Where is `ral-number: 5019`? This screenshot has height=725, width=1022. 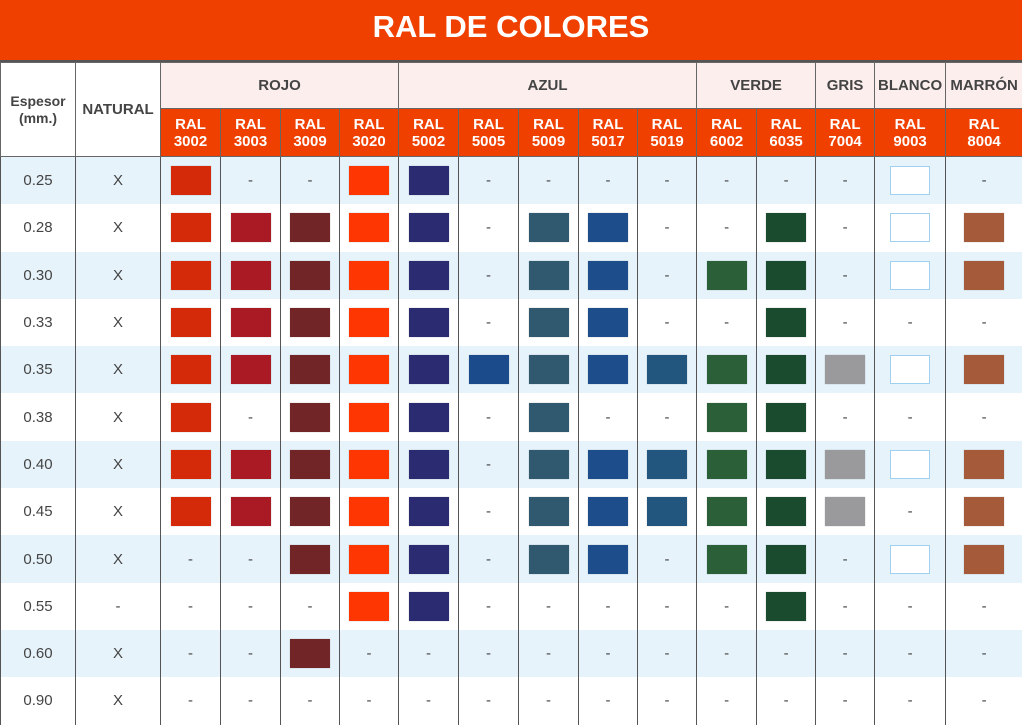
ral-number: 5019 is located at coordinates (667, 141).